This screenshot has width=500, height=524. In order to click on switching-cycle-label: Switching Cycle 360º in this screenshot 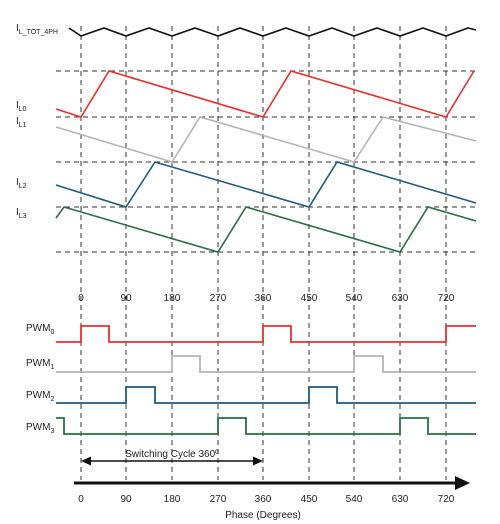, I will do `click(172, 454)`.